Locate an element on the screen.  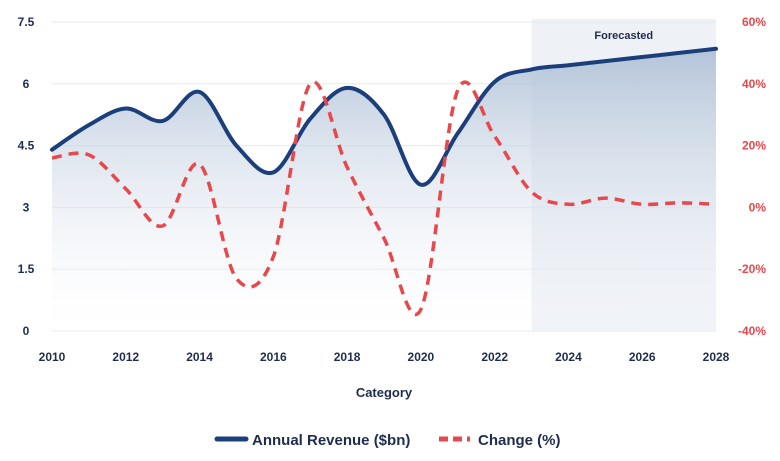
x-axis-title: Category is located at coordinates (384, 392).